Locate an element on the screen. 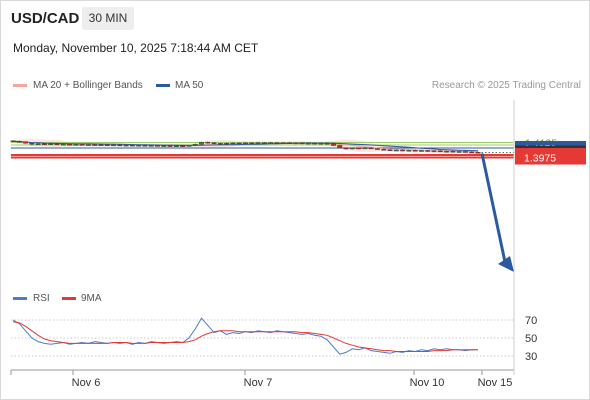 The width and height of the screenshot is (590, 400). level-tag-1.3975 is located at coordinates (550, 157).